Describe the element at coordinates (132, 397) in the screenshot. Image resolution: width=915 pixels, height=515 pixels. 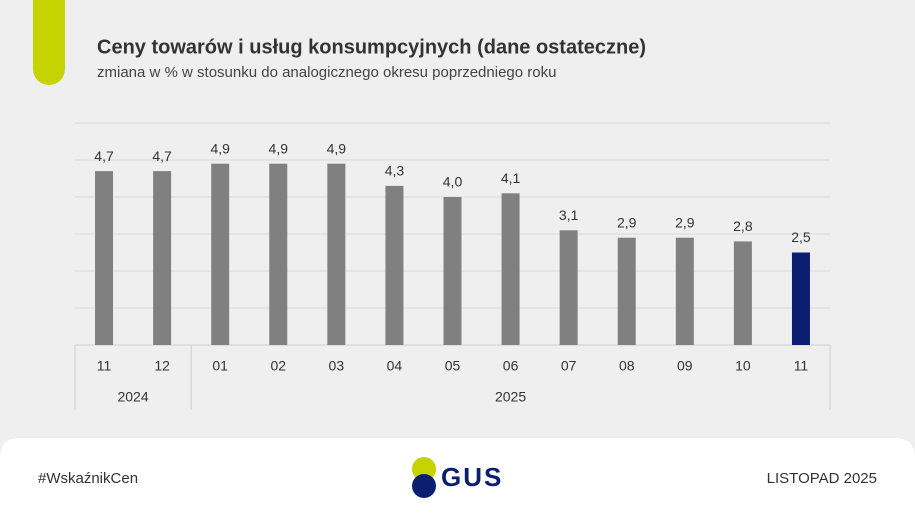
I see `group-label: 2024` at that location.